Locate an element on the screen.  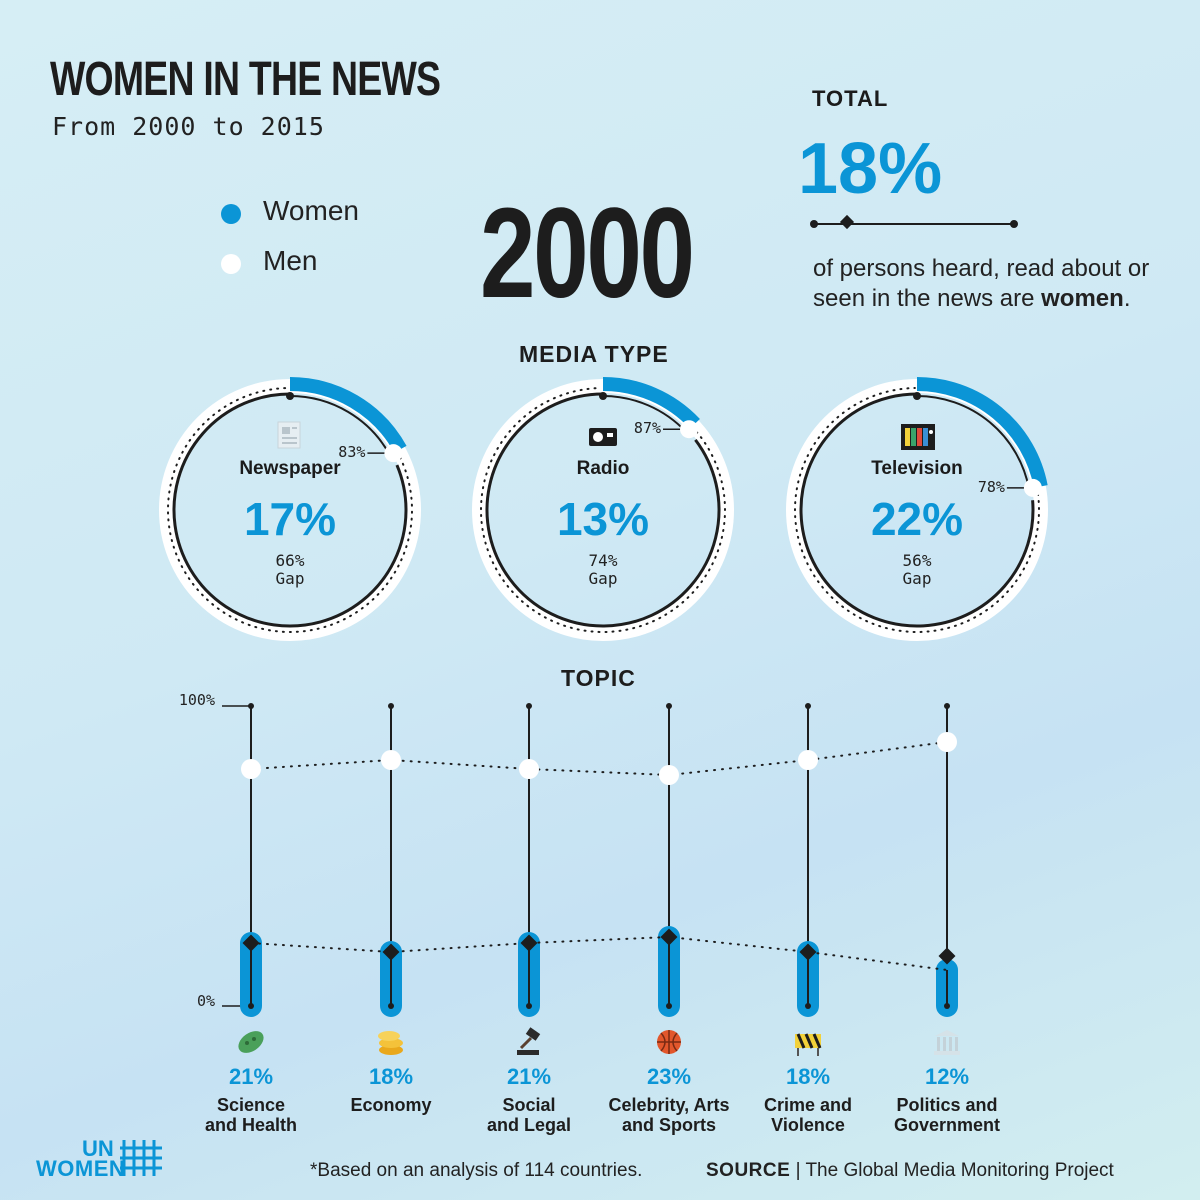
donut-gap-label-0: Gap is located at coordinates (290, 578).